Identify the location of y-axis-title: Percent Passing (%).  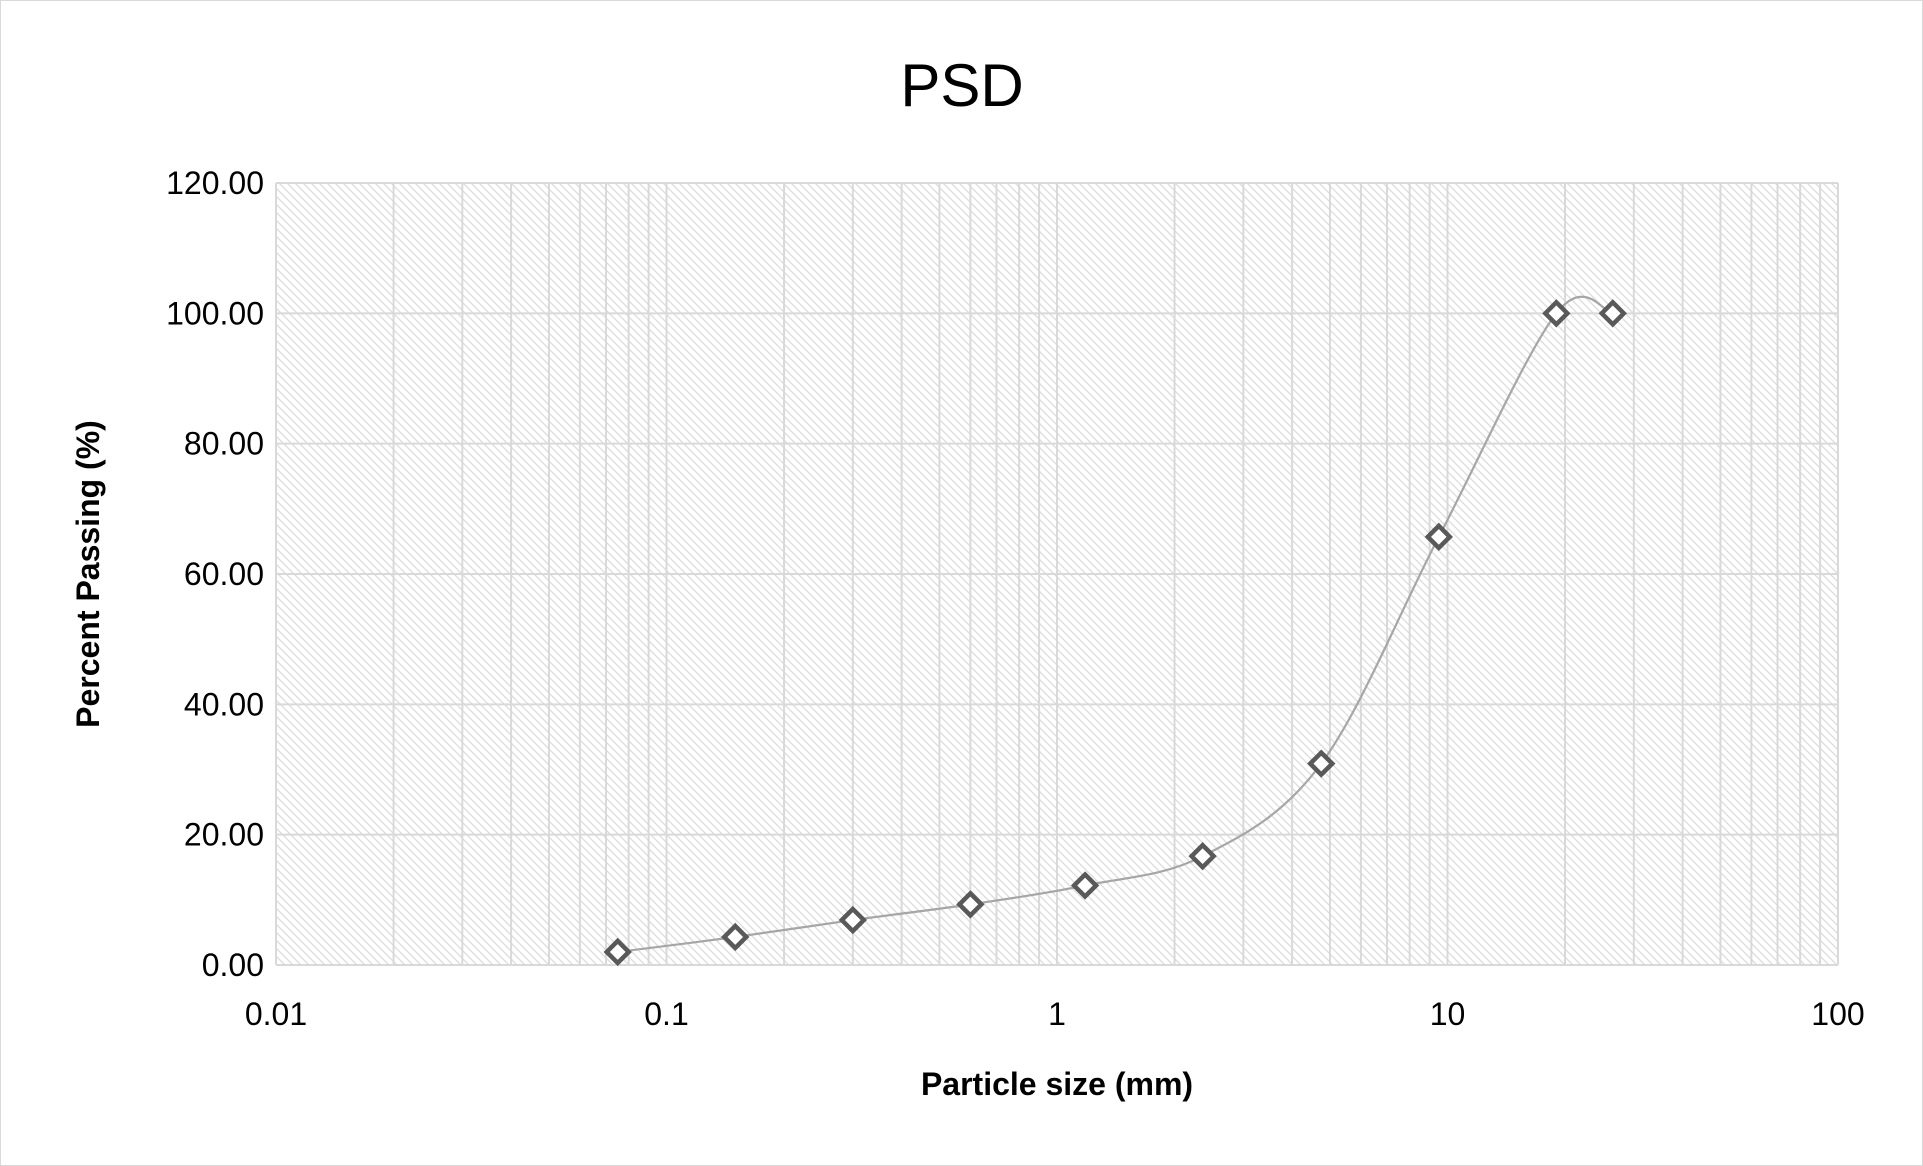
(88, 574).